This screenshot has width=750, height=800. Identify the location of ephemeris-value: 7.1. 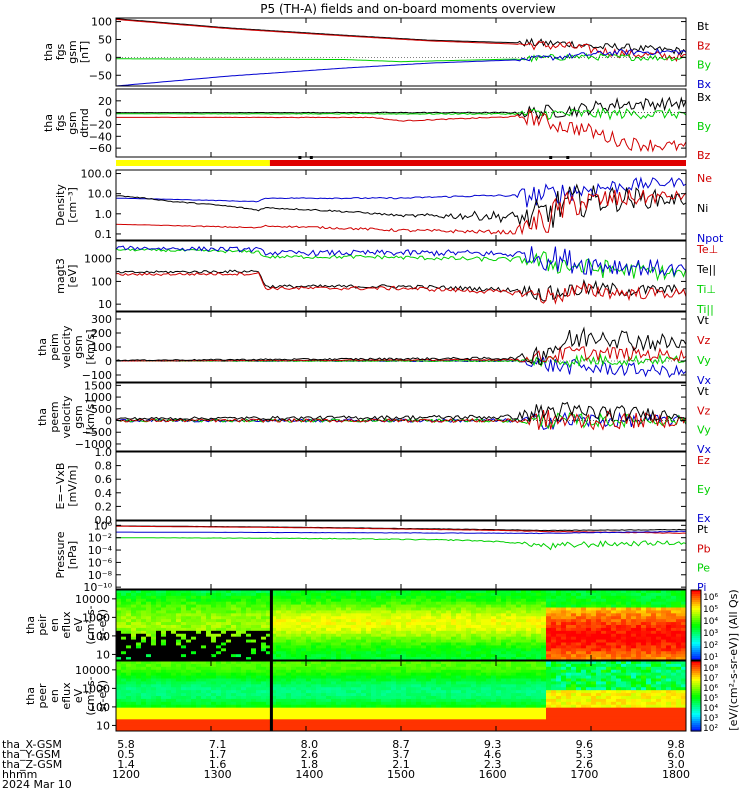
(218, 744).